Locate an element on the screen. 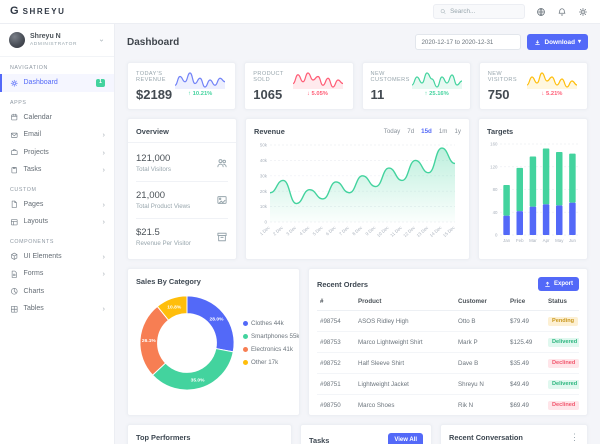  svg-text: 8 Dec is located at coordinates (357, 230).